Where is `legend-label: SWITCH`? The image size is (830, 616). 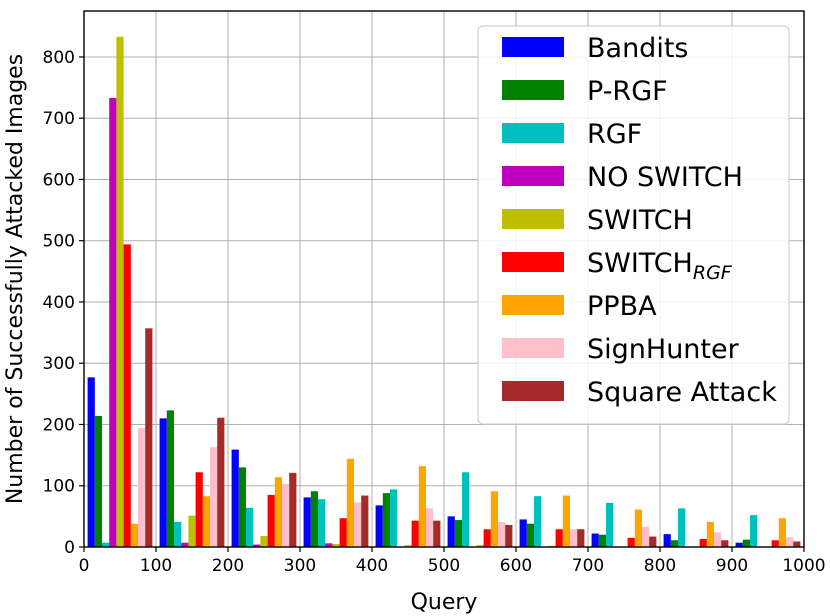
legend-label: SWITCH is located at coordinates (640, 220).